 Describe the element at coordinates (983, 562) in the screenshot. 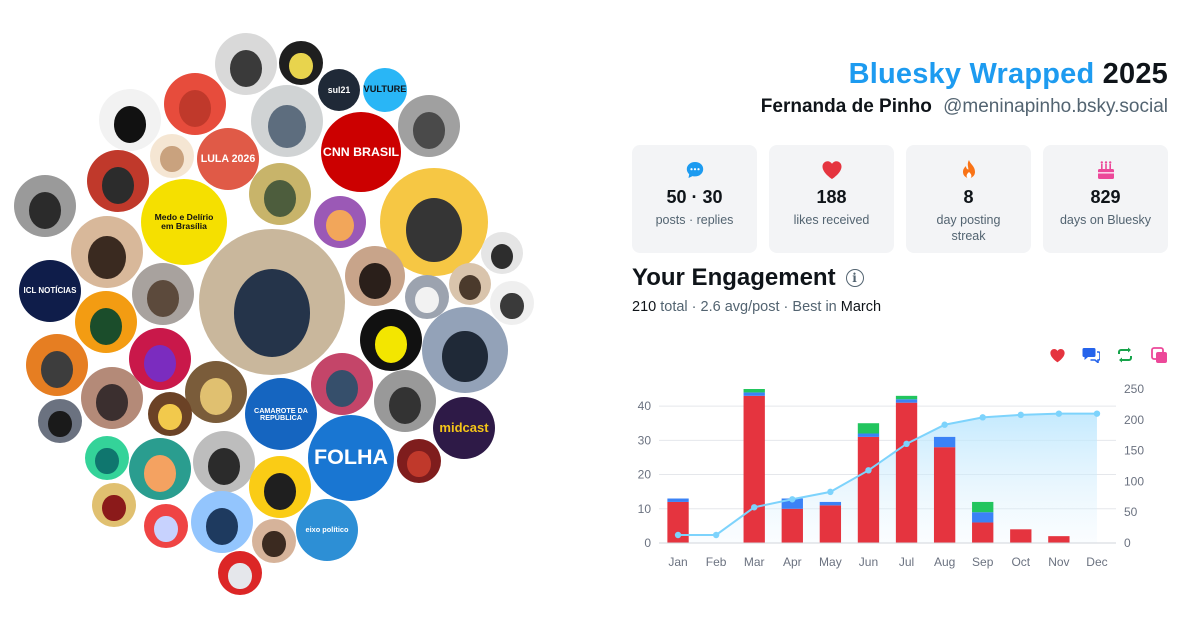

I see `x-tick-label: Sep` at that location.